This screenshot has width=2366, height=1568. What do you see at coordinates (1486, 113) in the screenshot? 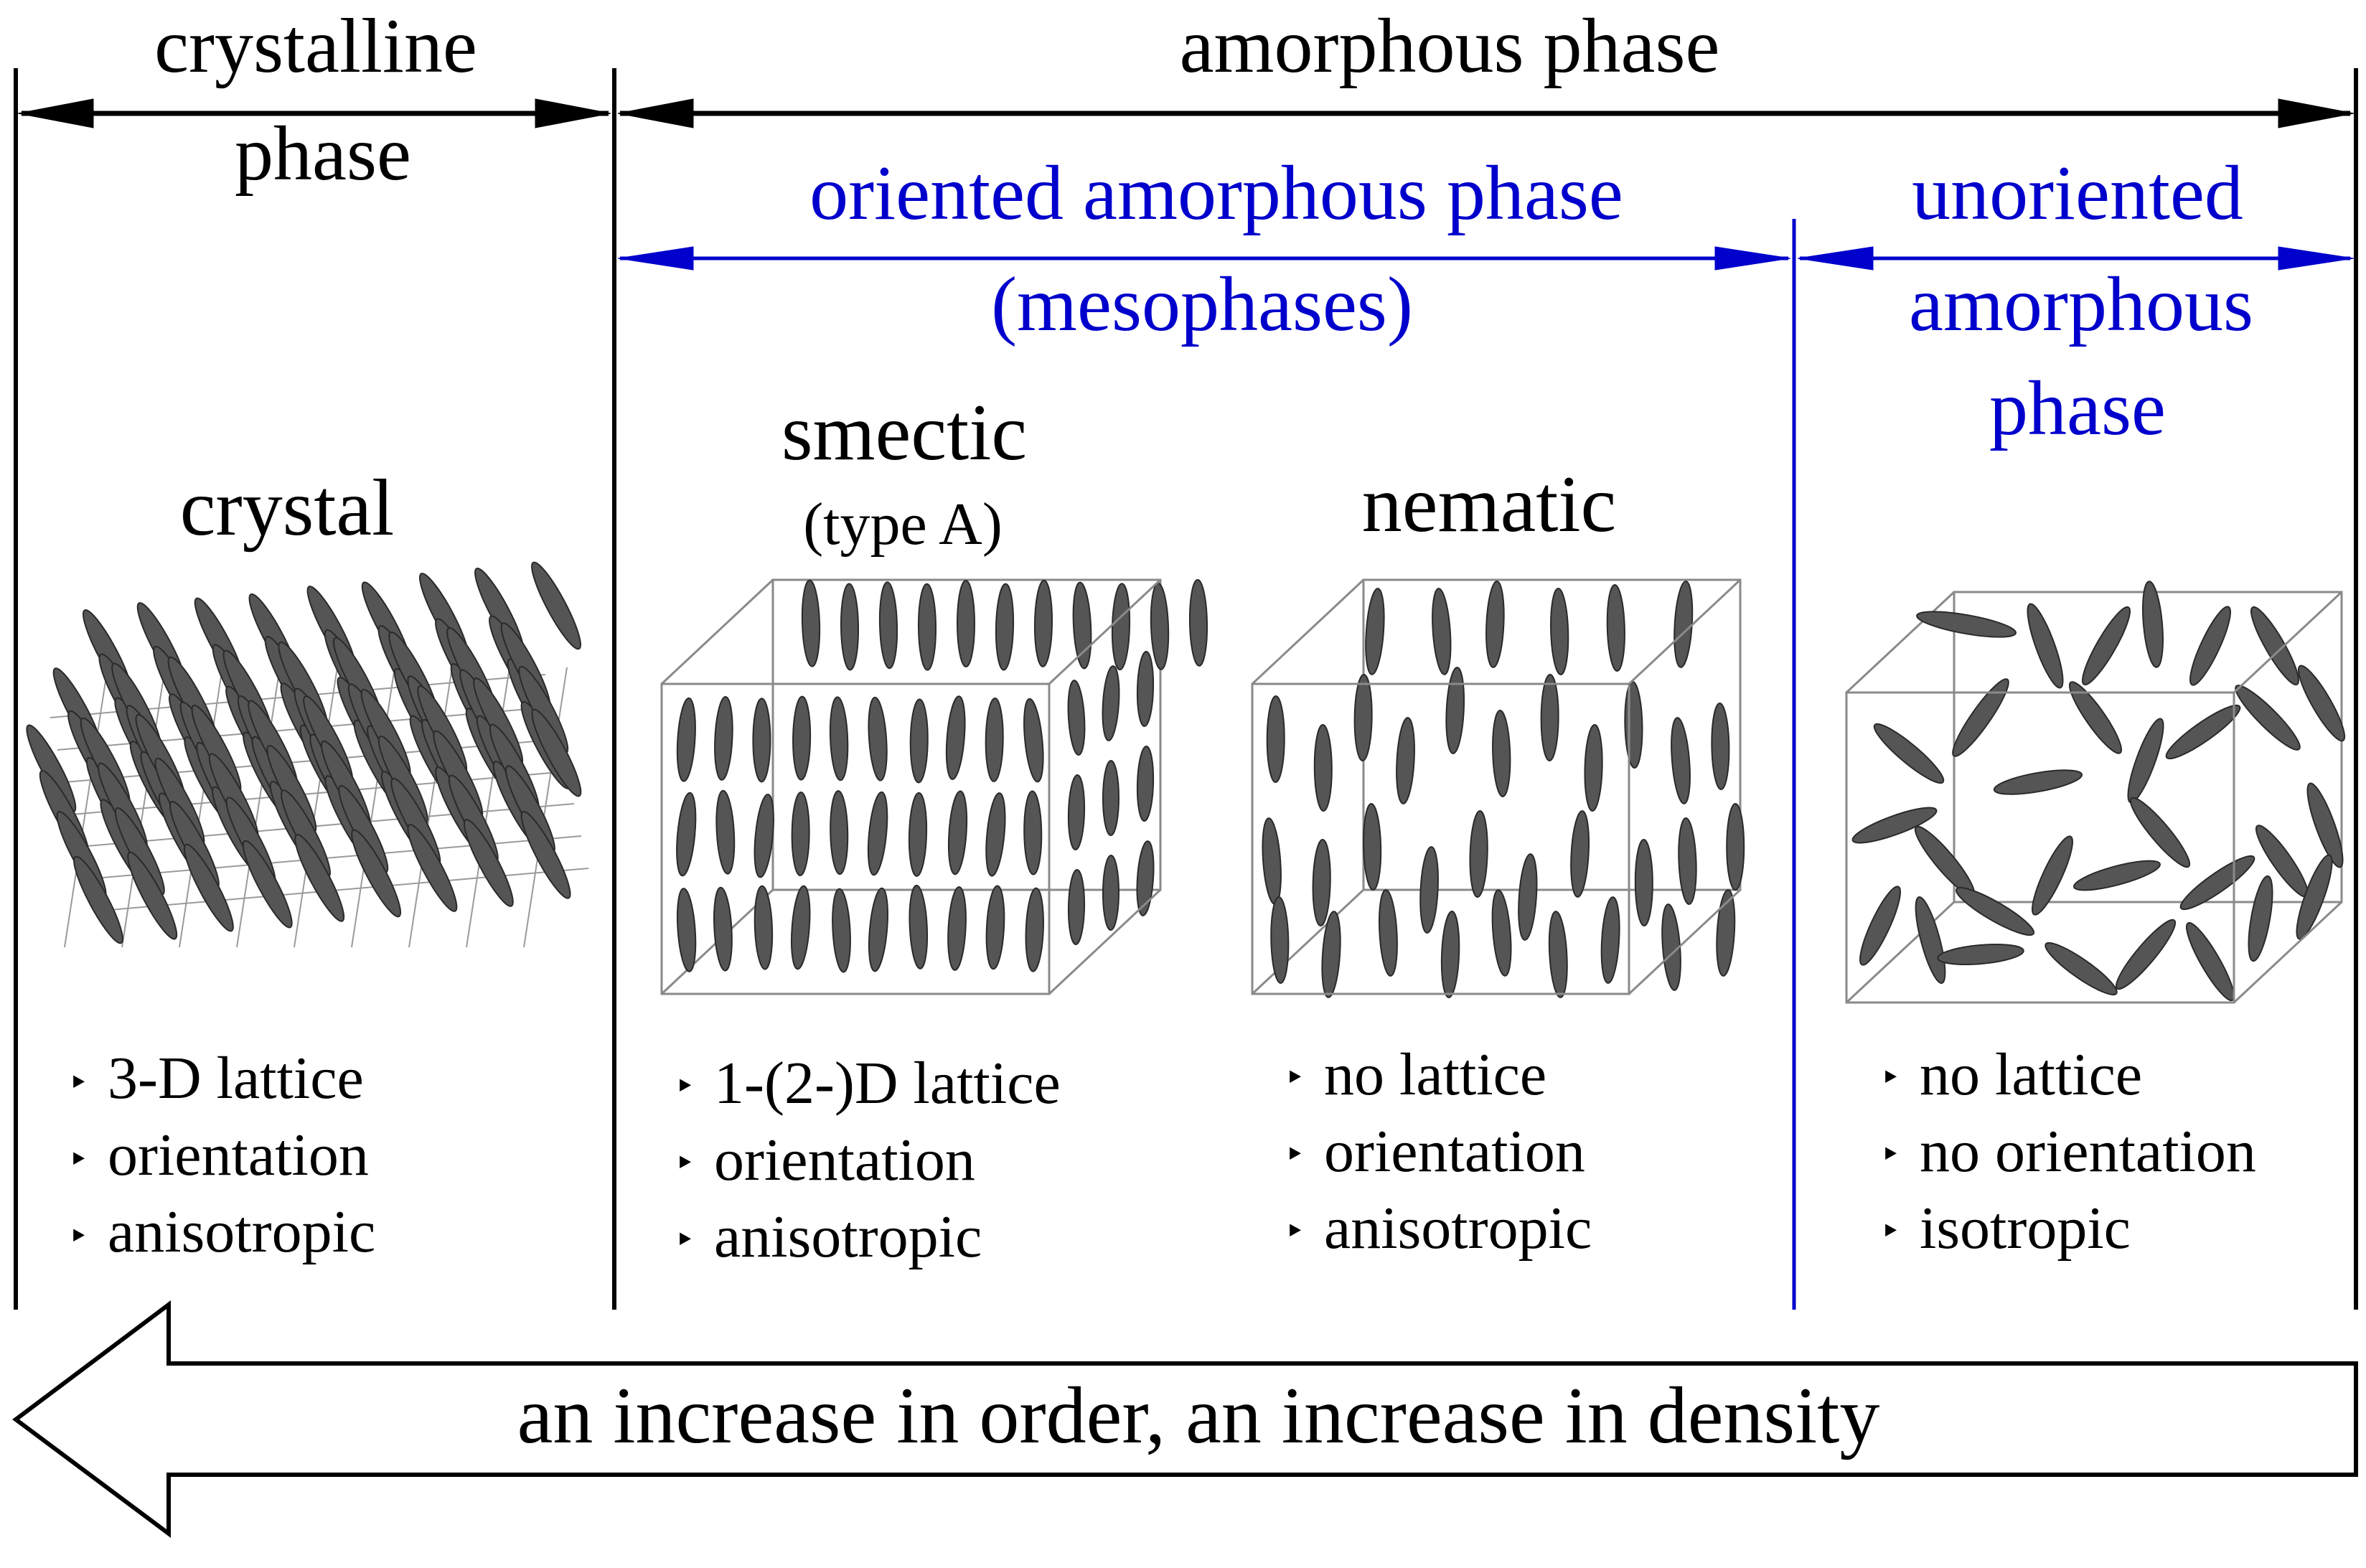
I see `amorphous-span-arrow` at bounding box center [1486, 113].